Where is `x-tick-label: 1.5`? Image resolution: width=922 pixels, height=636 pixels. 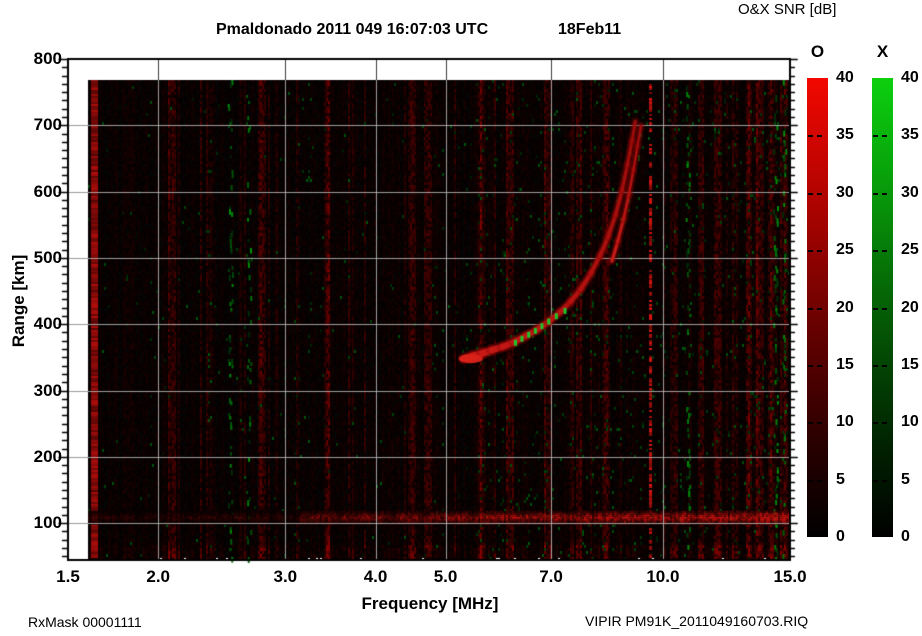 x-tick-label: 1.5 is located at coordinates (68, 576).